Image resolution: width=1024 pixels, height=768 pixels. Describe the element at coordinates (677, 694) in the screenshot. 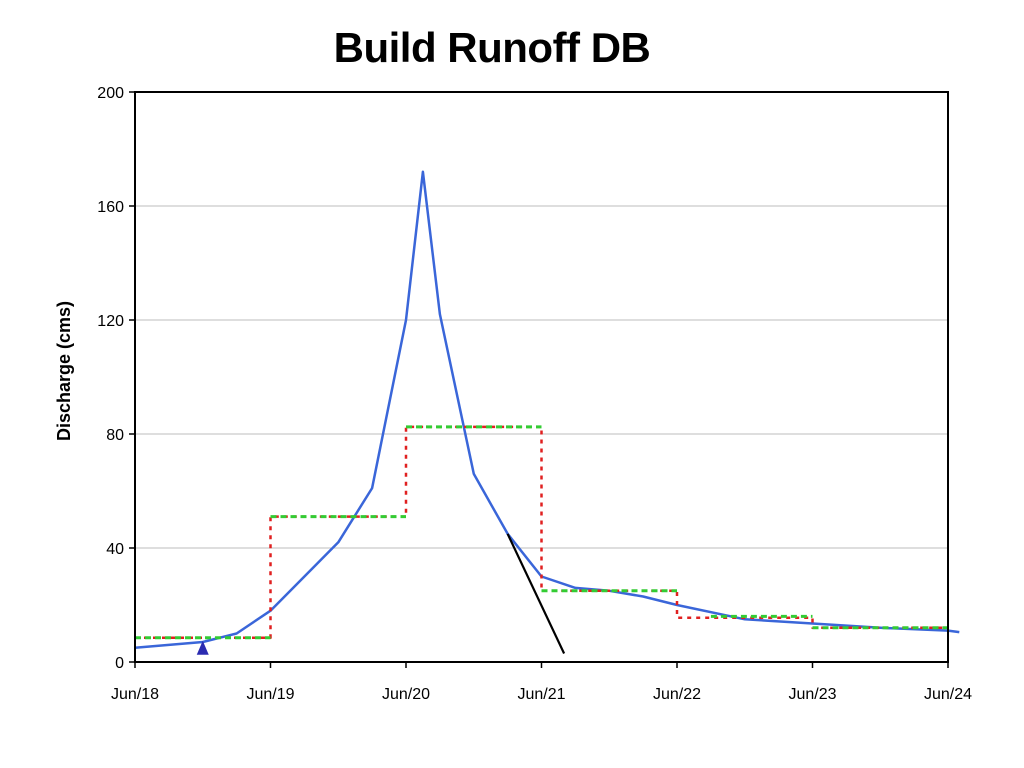

I see `x-tick-label: Jun/22` at that location.